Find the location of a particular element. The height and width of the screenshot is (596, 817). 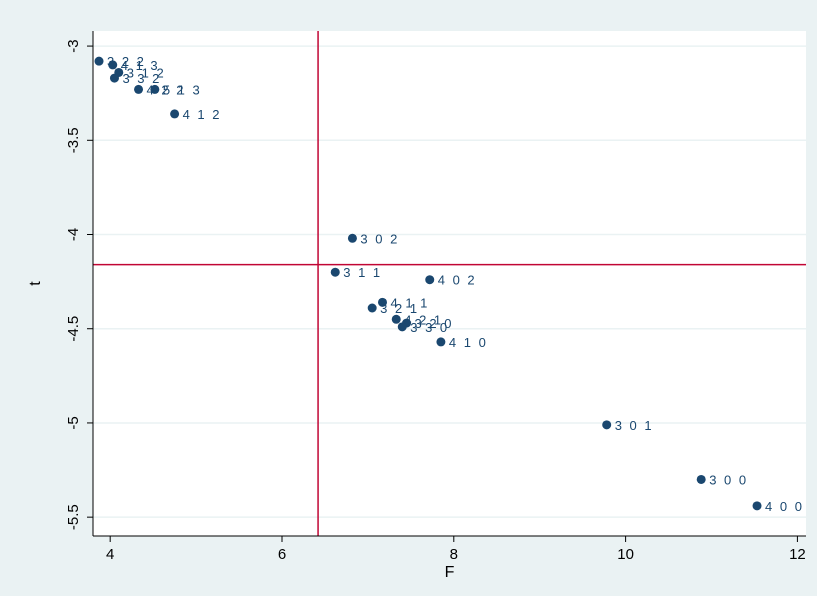

x-tick-label: 10 is located at coordinates (625, 554).